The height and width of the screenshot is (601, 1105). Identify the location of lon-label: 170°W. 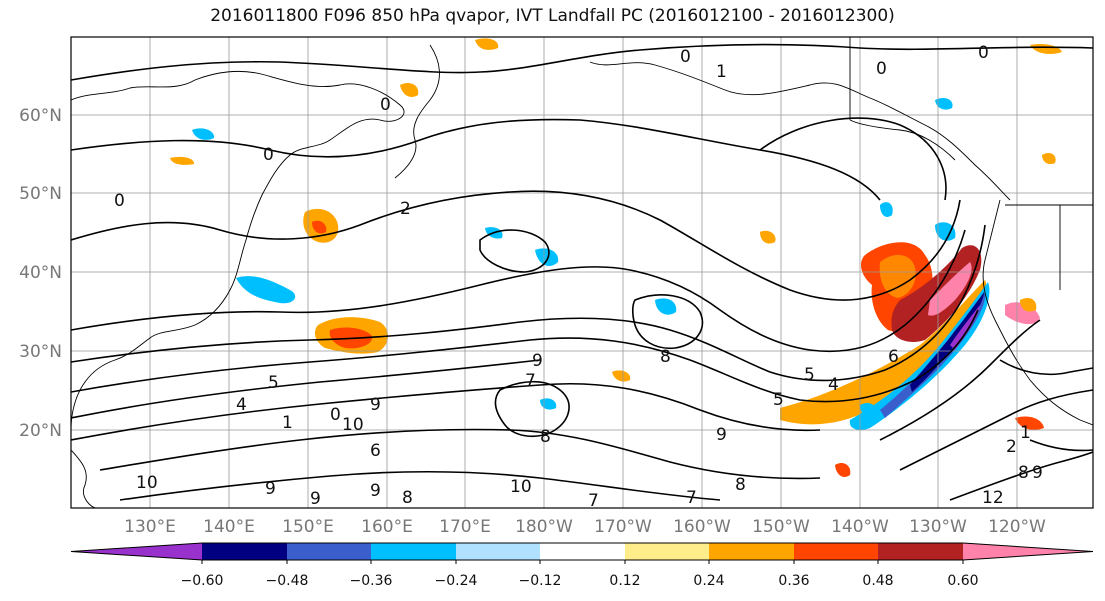
(623, 527).